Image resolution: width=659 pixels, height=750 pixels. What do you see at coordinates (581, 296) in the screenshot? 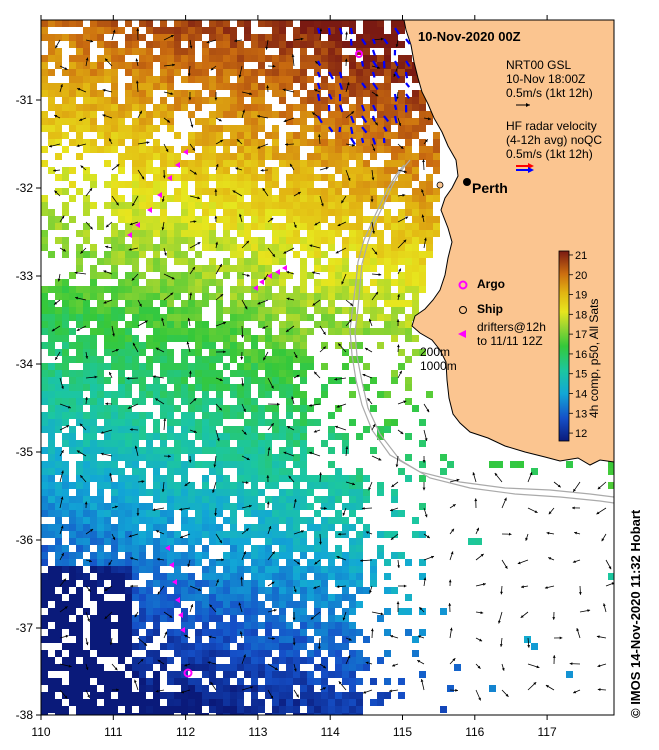
I see `colorbar-tick-label: 19` at bounding box center [581, 296].